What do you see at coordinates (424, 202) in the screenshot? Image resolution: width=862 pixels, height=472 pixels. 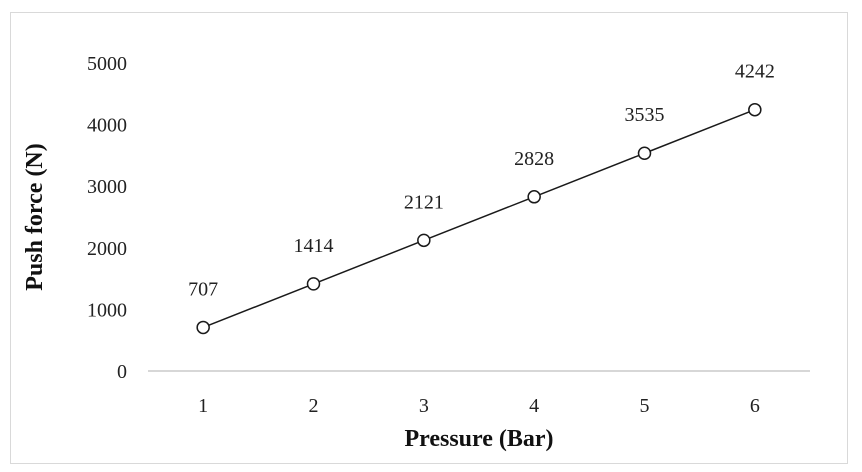 I see `data-label: 2121` at bounding box center [424, 202].